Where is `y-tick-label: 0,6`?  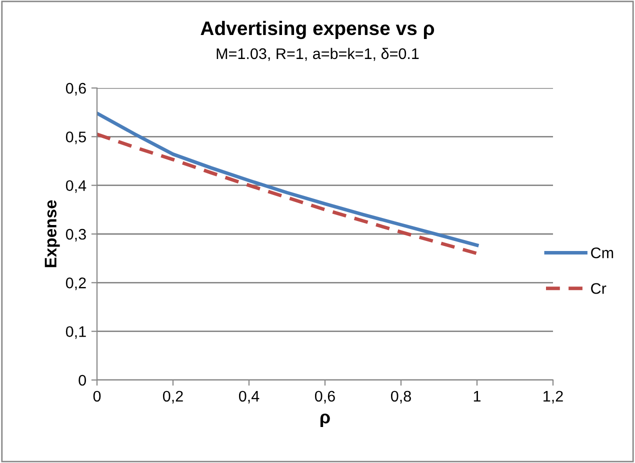 y-tick-label: 0,6 is located at coordinates (76, 89).